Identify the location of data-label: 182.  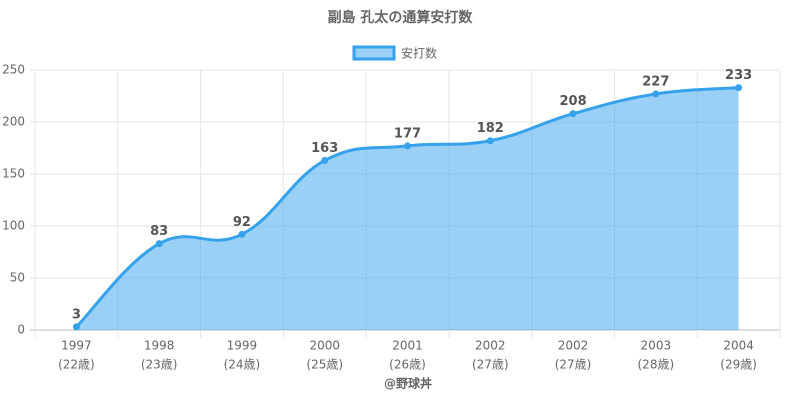
(490, 128).